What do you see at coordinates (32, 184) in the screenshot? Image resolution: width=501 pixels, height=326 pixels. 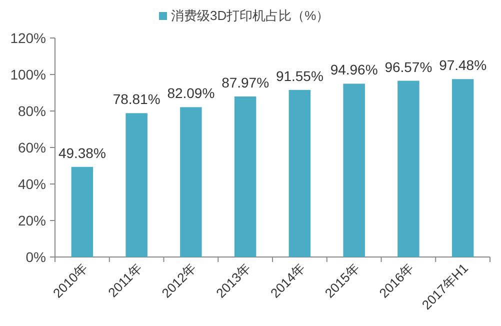 I see `y-tick-label: 40%` at bounding box center [32, 184].